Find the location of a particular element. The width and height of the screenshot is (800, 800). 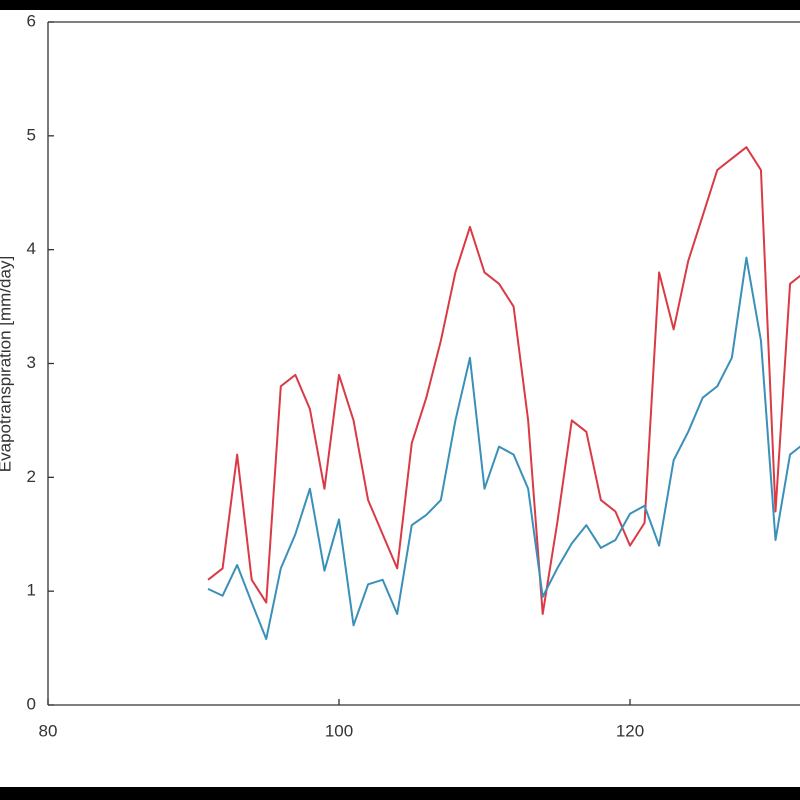

y-tick-label: 6 is located at coordinates (31, 20).